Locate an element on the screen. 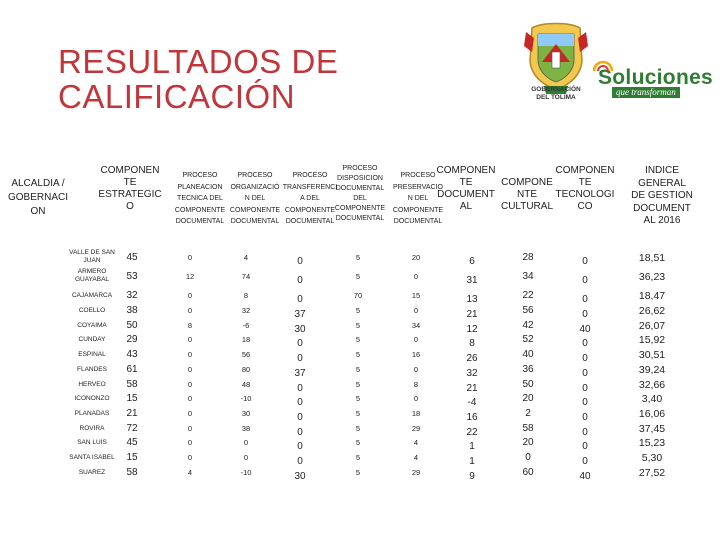  table-cell: 53 is located at coordinates (132, 276).